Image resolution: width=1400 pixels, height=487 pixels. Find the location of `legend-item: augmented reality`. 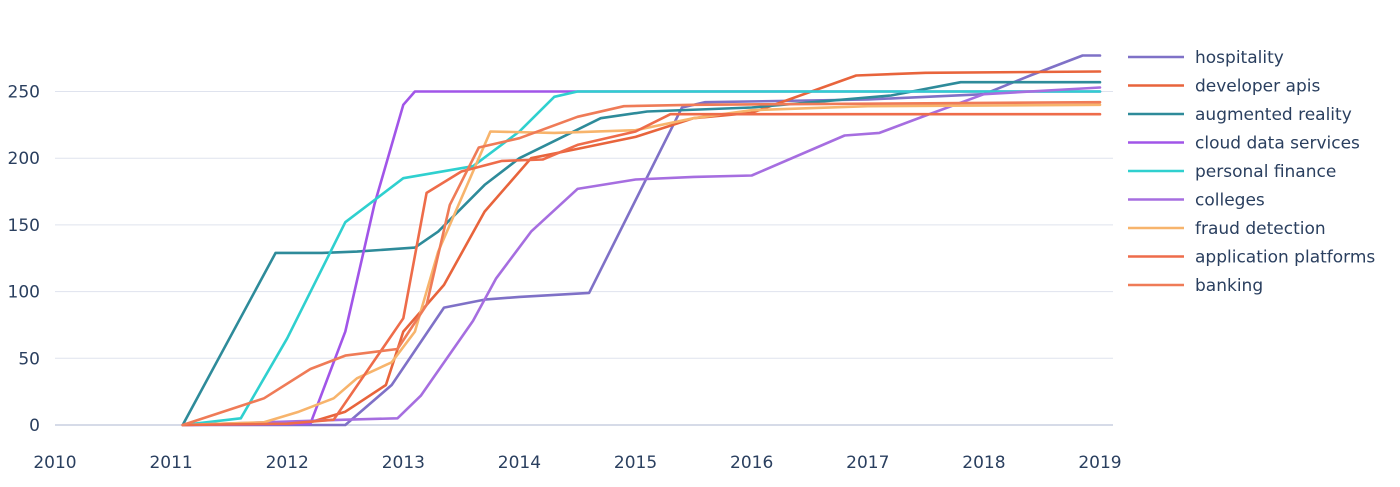

legend-item: augmented reality is located at coordinates (1240, 115).